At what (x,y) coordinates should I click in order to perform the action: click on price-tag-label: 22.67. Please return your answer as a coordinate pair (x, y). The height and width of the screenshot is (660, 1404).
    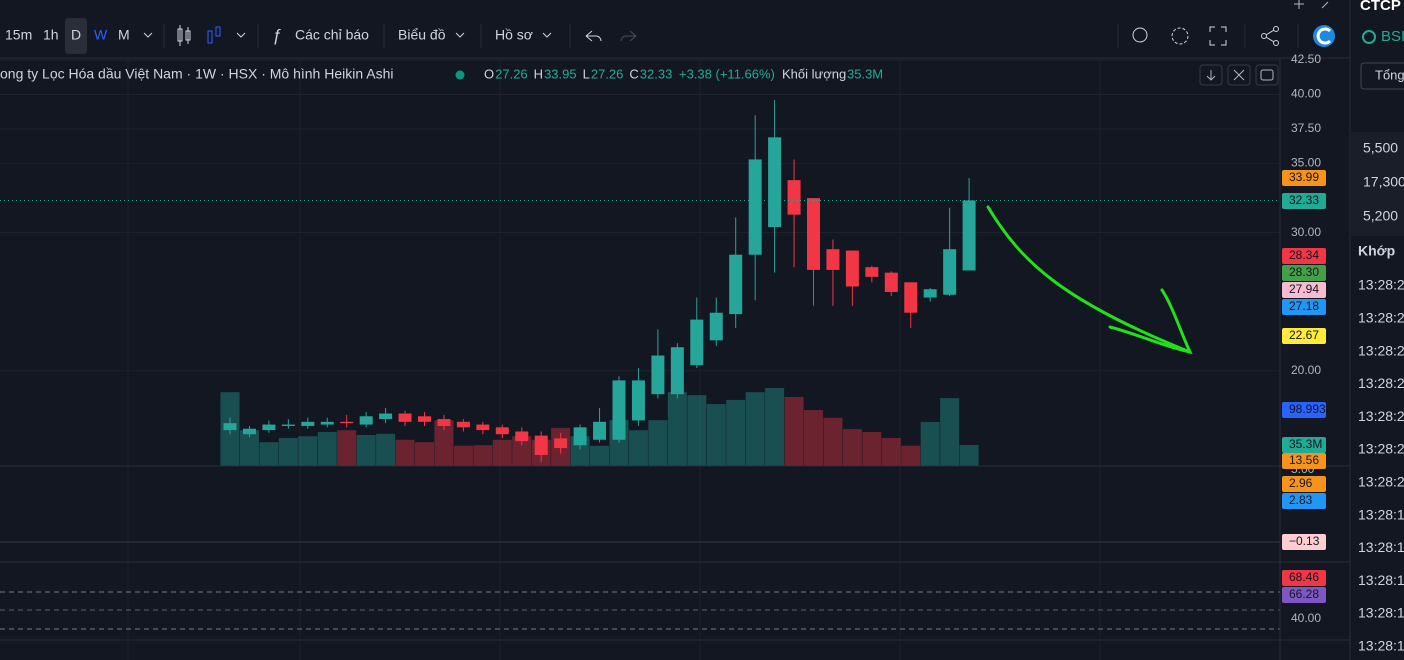
    Looking at the image, I should click on (1304, 335).